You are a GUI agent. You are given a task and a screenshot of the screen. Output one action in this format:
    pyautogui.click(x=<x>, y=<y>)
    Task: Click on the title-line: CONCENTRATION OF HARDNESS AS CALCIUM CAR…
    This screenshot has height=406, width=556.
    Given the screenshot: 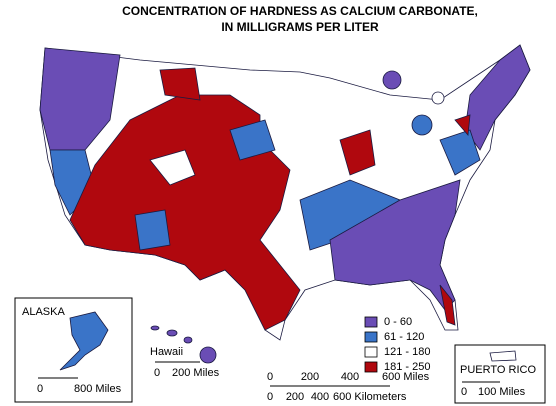 What is the action you would take?
    pyautogui.click(x=300, y=11)
    